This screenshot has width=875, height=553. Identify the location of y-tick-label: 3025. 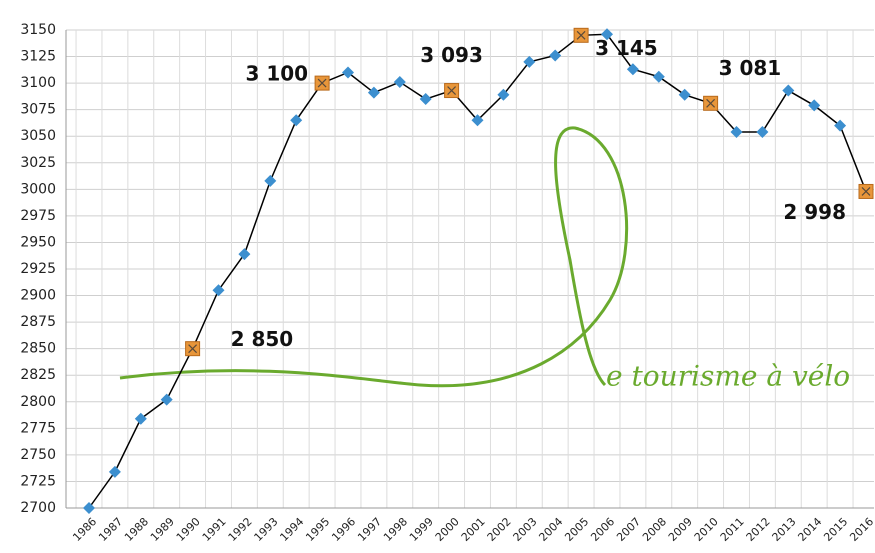
(38, 163).